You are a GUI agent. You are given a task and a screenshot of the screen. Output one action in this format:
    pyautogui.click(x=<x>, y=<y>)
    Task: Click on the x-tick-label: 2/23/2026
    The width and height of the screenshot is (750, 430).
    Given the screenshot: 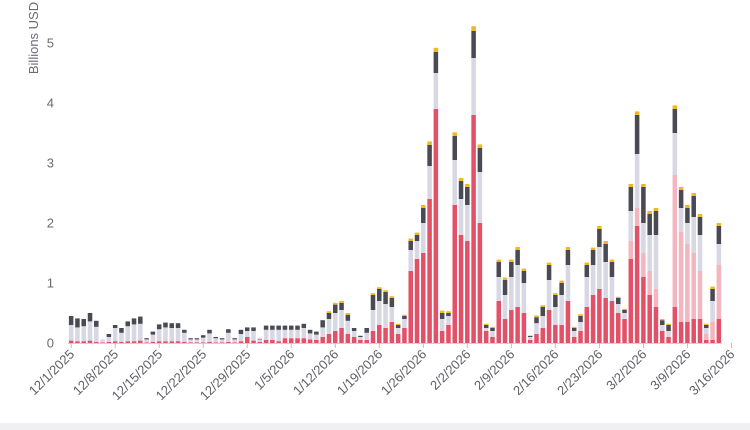 What is the action you would take?
    pyautogui.click(x=580, y=373)
    